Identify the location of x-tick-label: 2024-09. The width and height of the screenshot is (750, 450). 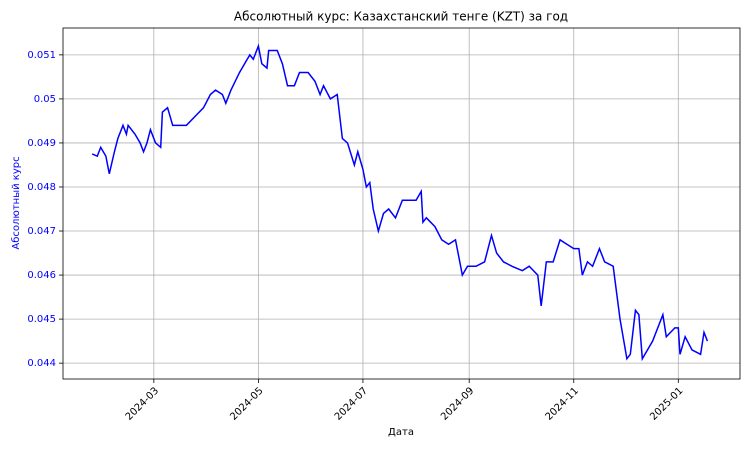
(457, 403).